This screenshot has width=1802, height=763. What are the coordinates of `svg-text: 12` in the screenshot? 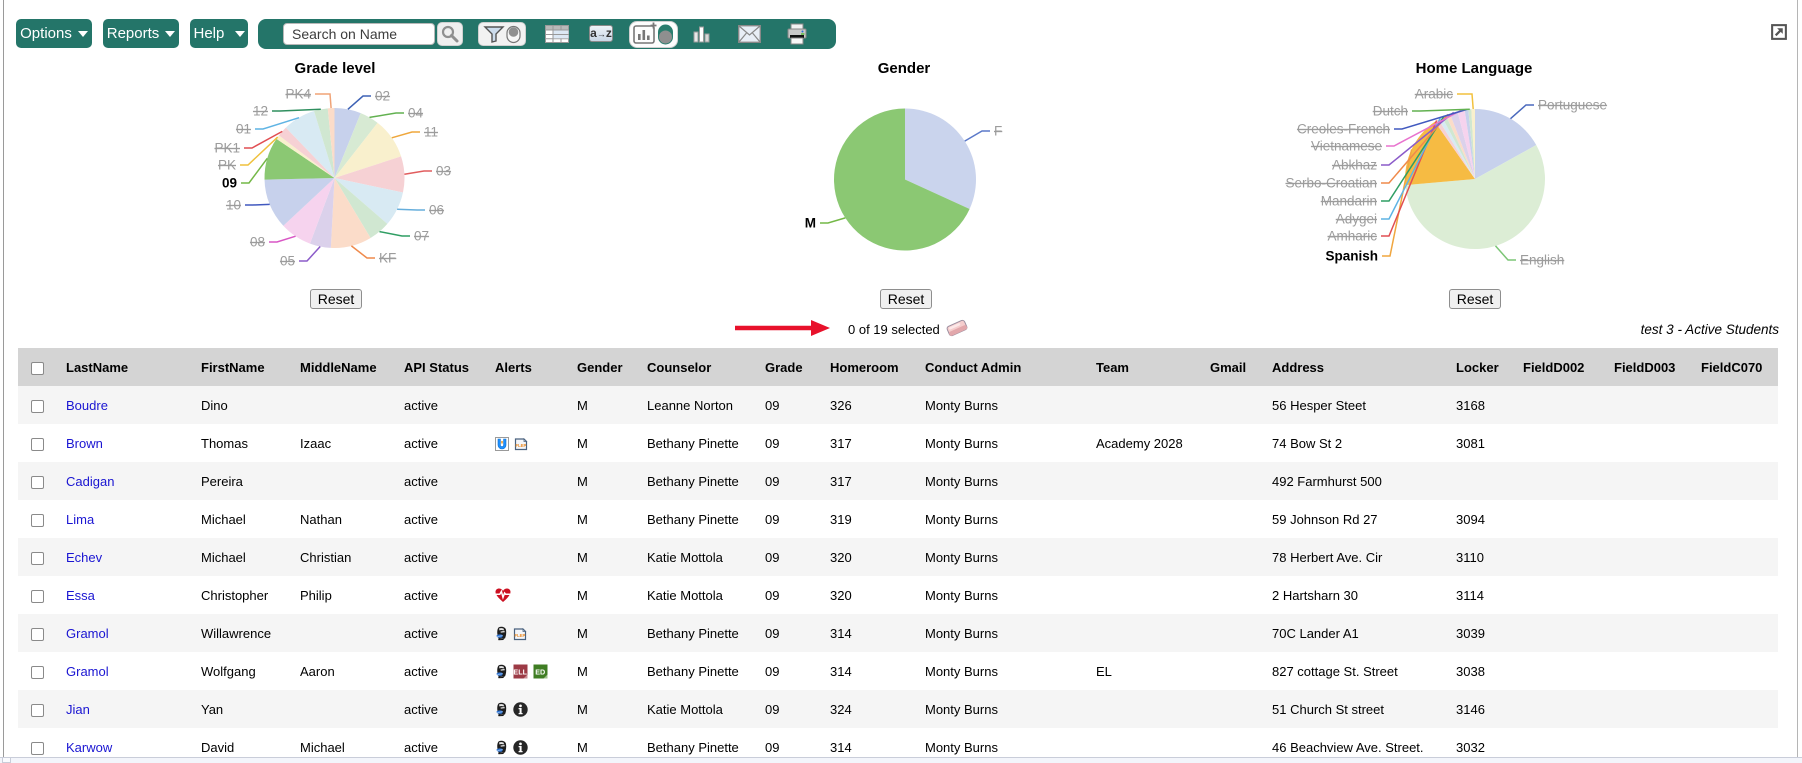 It's located at (260, 111).